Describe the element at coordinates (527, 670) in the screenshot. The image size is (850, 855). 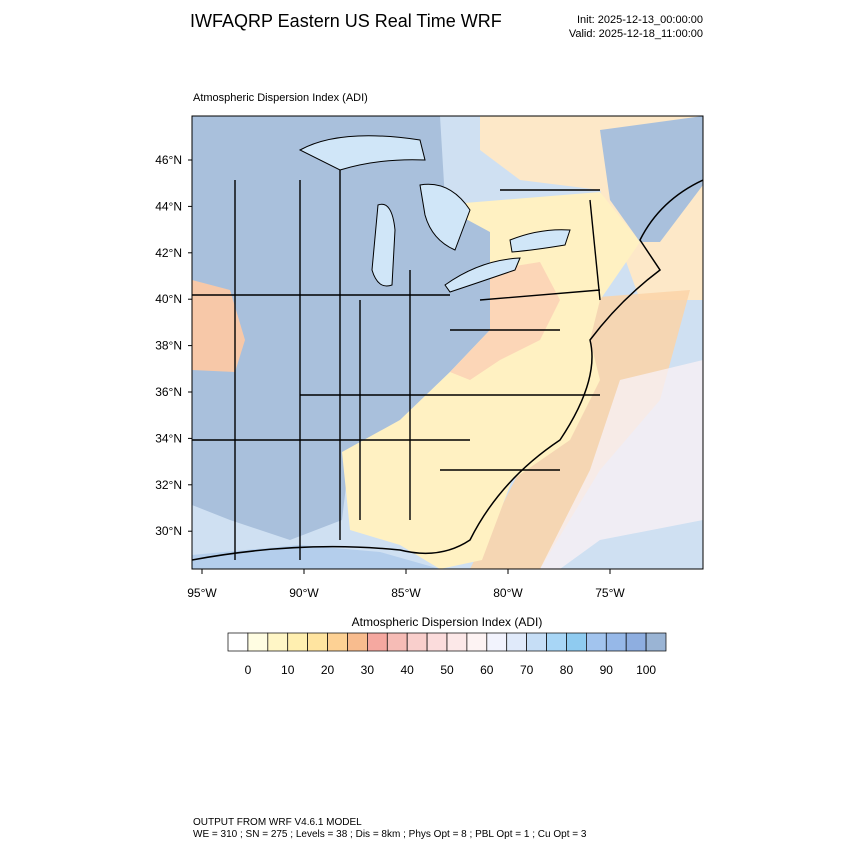
I see `colorbar-tick-label: 70` at that location.